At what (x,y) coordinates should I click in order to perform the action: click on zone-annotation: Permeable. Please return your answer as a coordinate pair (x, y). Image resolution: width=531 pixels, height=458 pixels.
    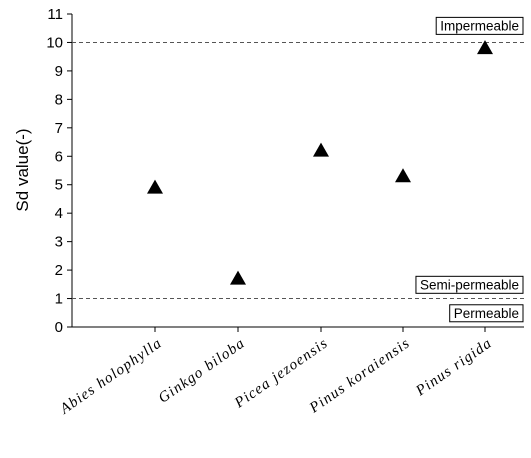
    Looking at the image, I should click on (486, 313).